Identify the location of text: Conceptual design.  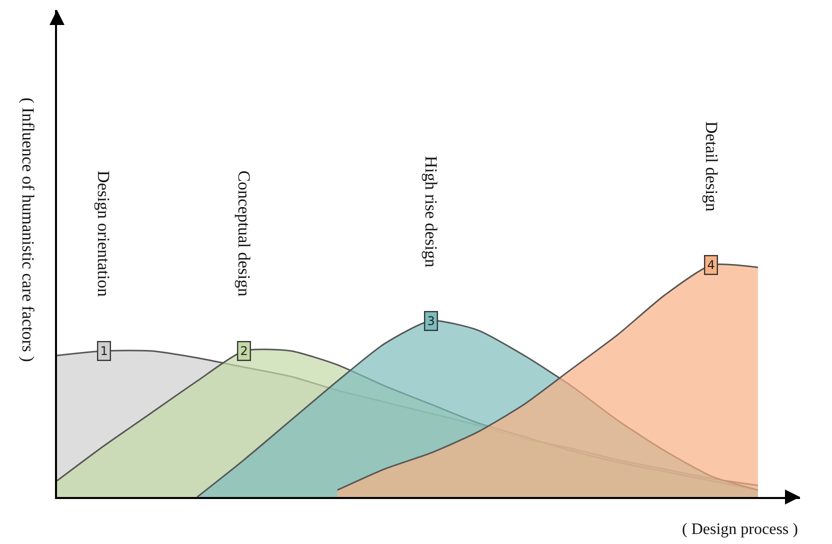
(244, 234).